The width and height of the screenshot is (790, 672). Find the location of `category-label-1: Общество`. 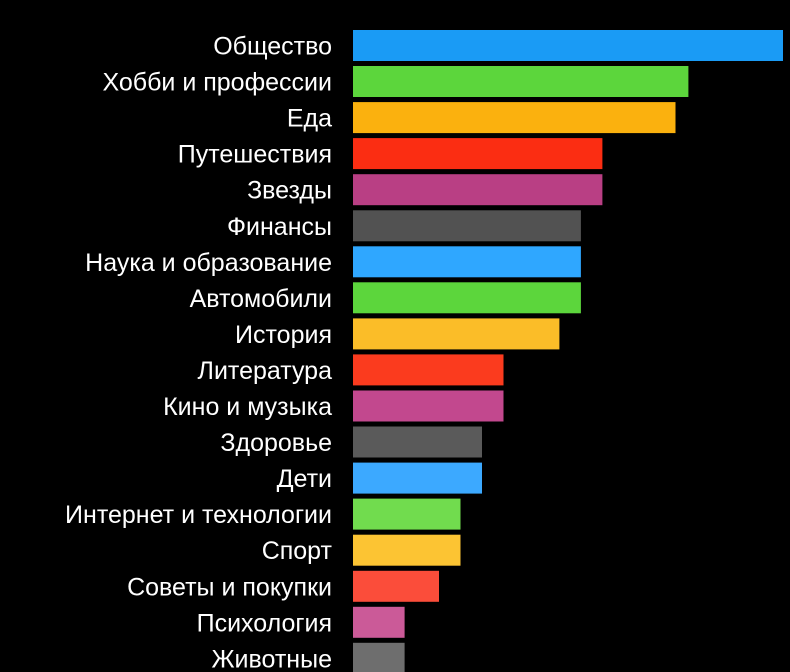

category-label-1: Общество is located at coordinates (272, 47).